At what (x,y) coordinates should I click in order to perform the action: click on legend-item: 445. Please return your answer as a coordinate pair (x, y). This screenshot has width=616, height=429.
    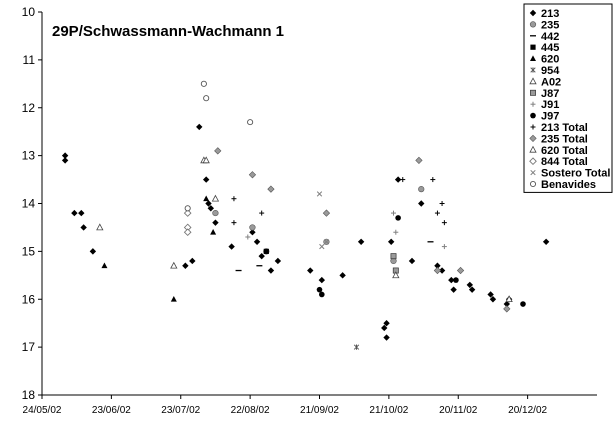
    Looking at the image, I should click on (544, 48).